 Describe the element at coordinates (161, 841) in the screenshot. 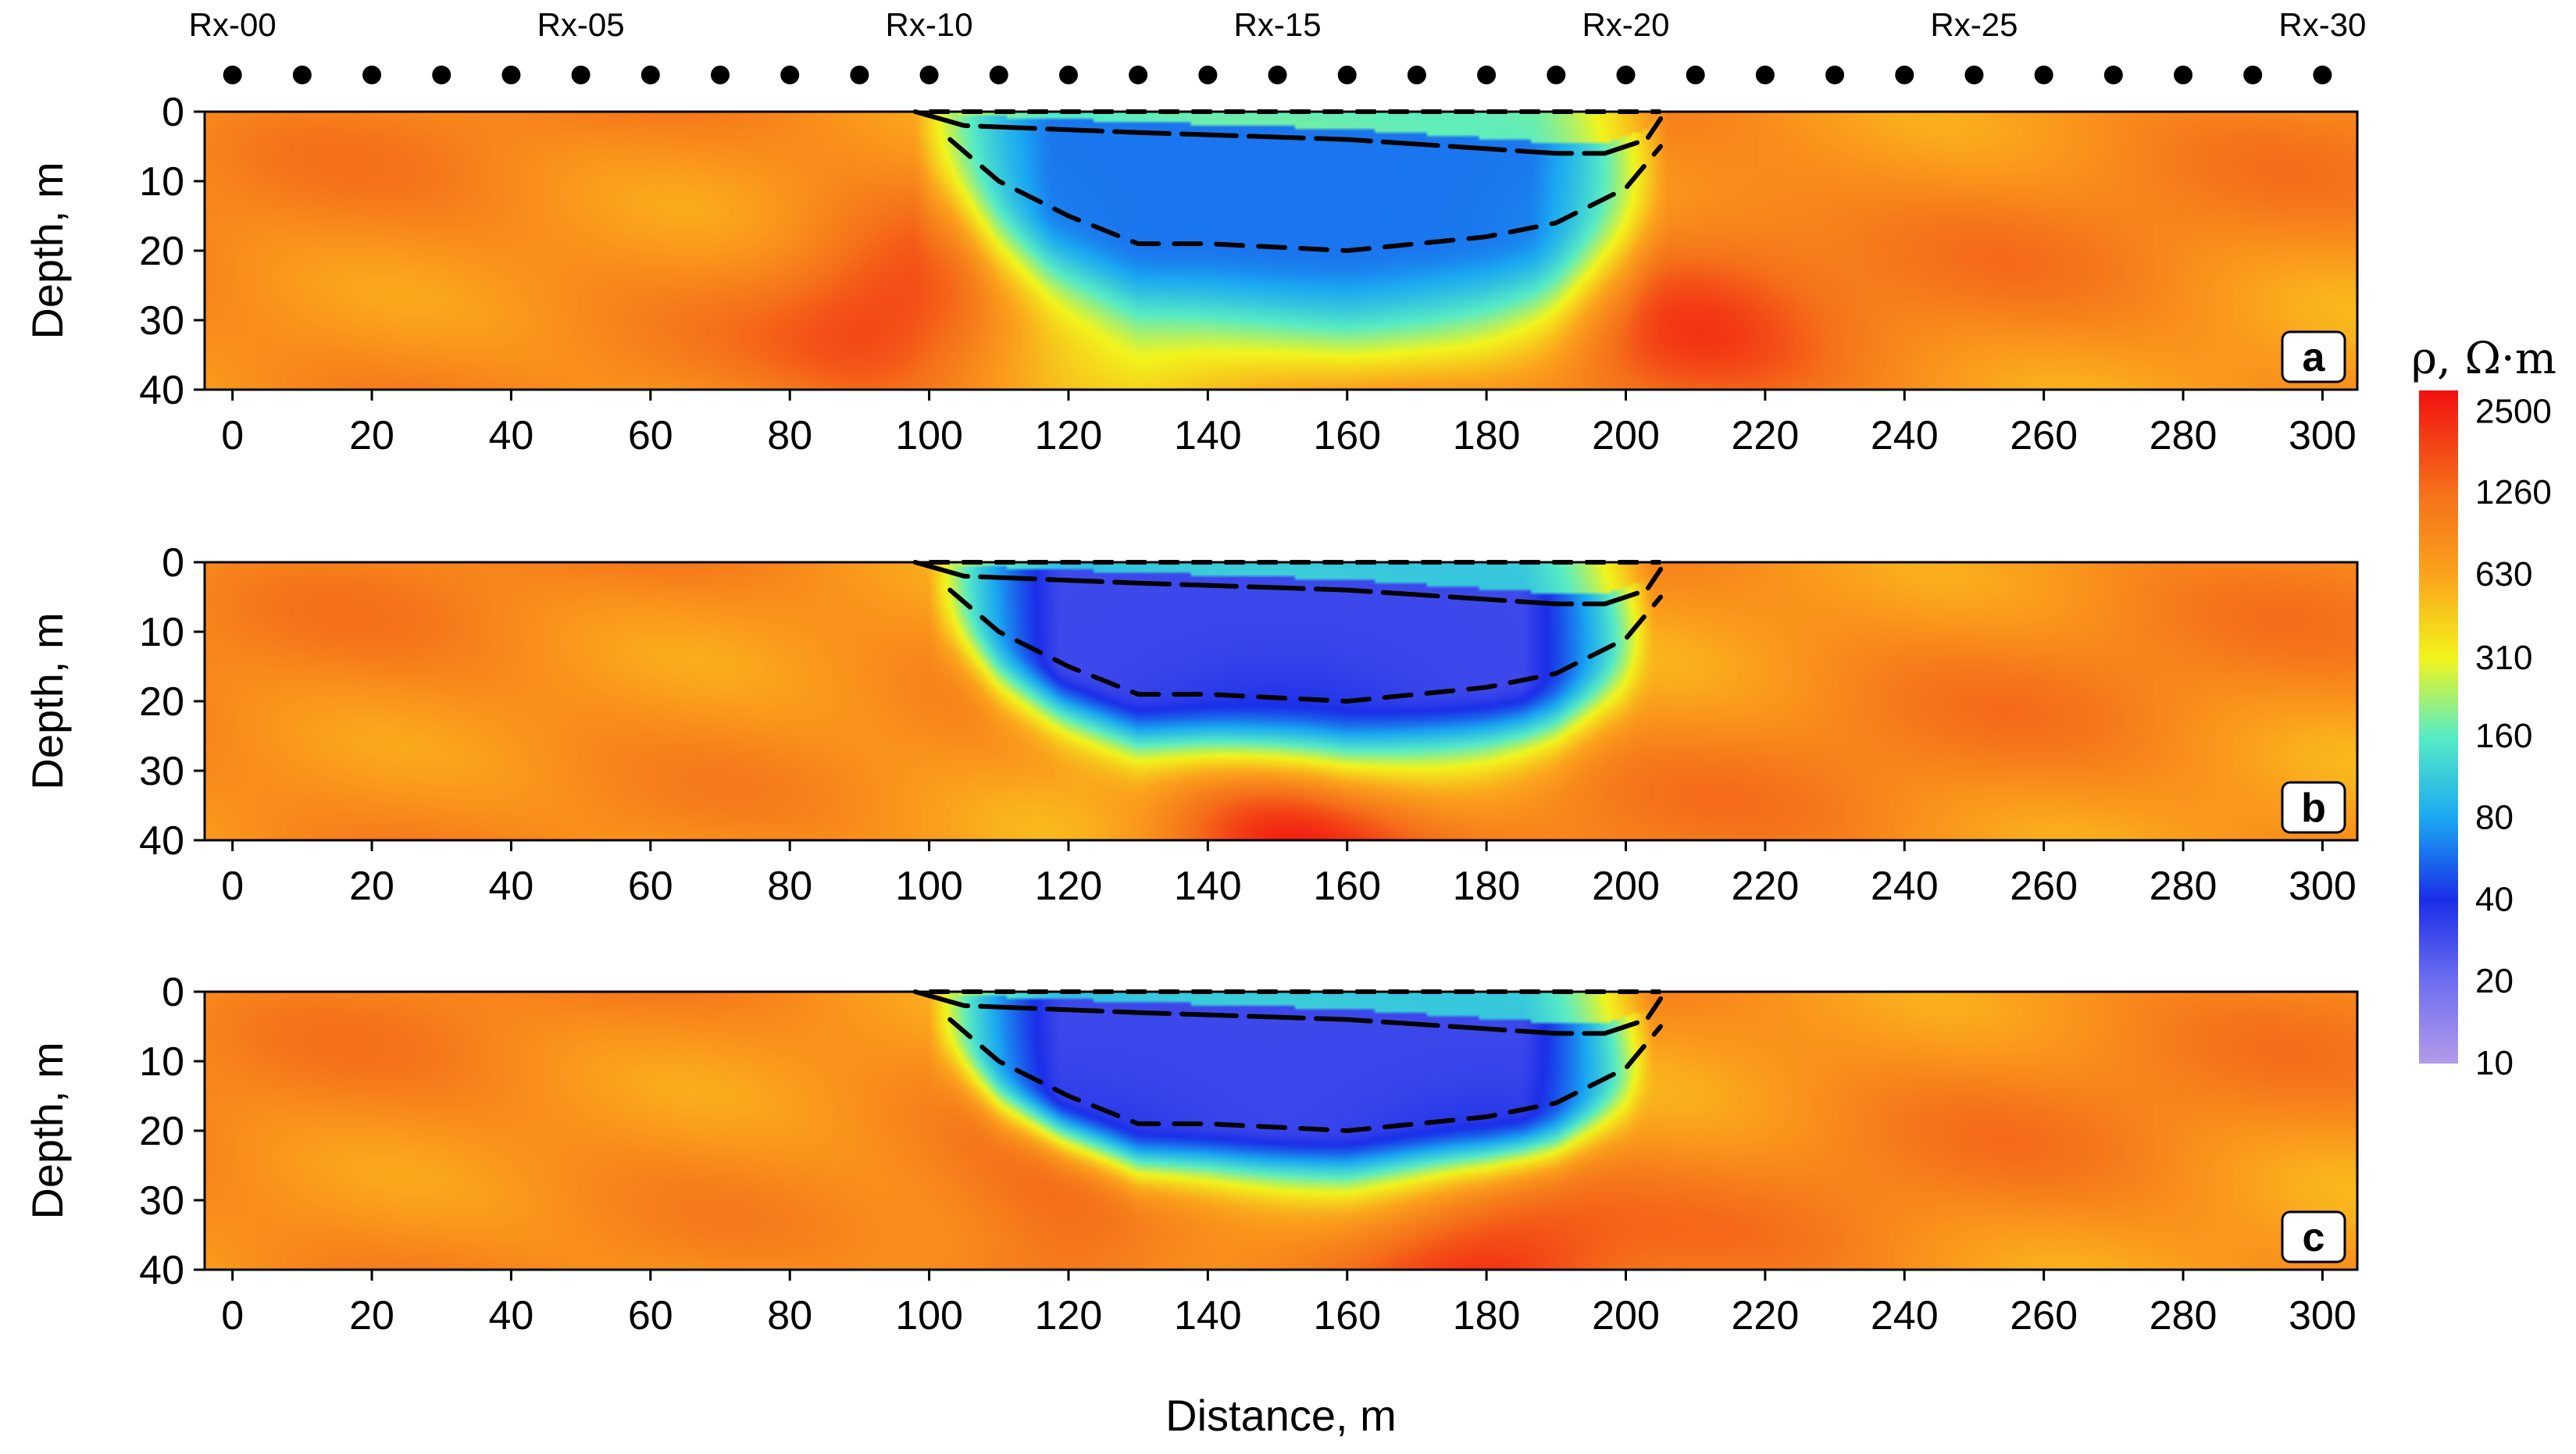

I see `y-tick-label: 40` at that location.